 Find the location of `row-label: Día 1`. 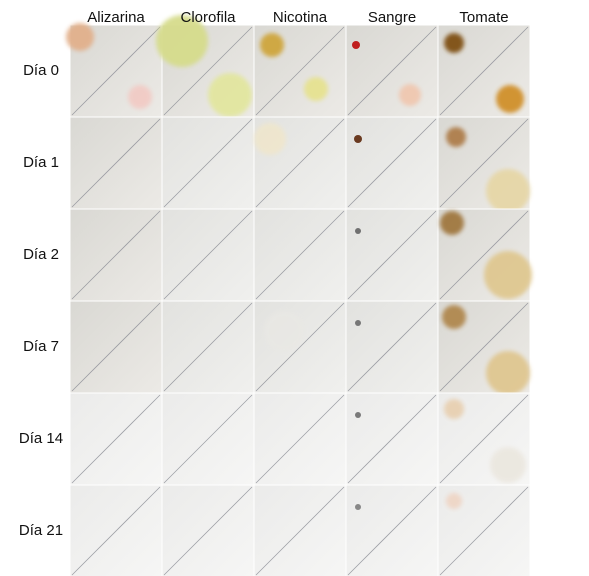

row-label: Día 1 is located at coordinates (41, 162).